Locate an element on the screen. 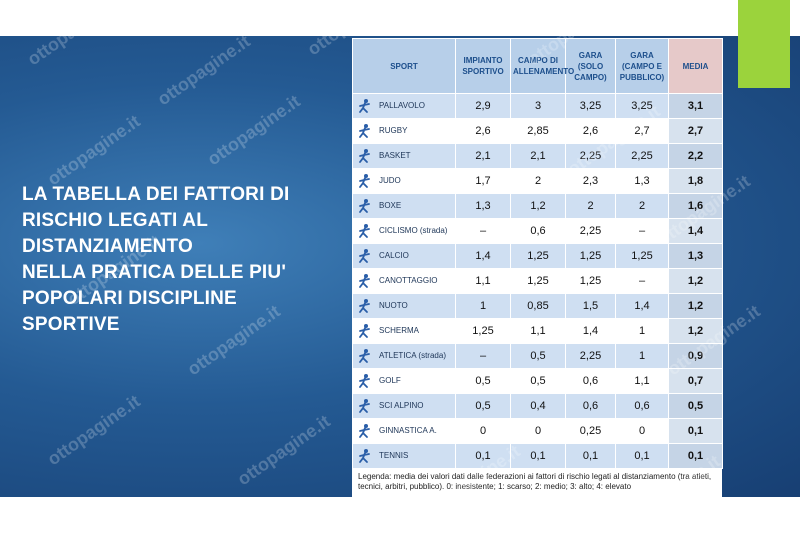 This screenshot has height=533, width=800. sport-name: BASKET is located at coordinates (395, 156).